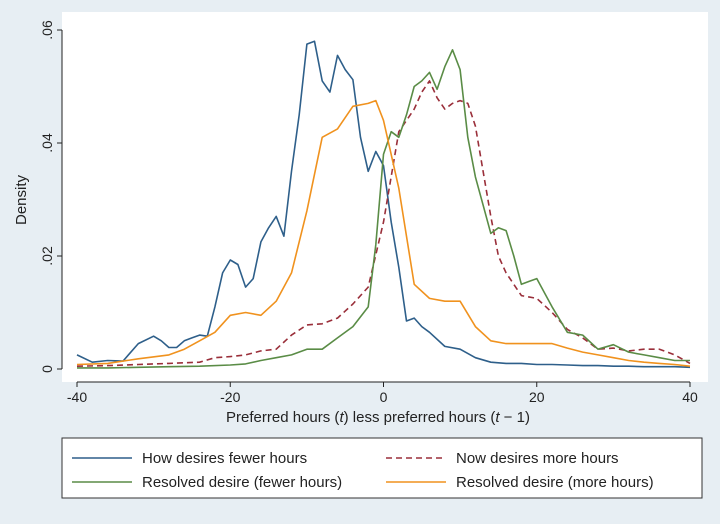 This screenshot has width=720, height=524. What do you see at coordinates (690, 397) in the screenshot?
I see `x-tick-label: 40` at bounding box center [690, 397].